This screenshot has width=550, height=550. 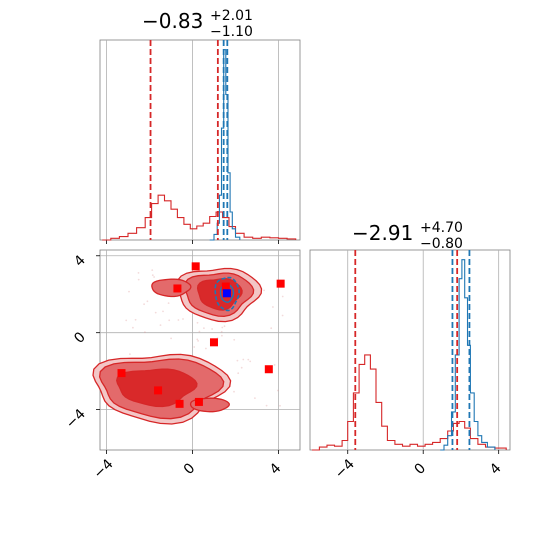 I want to click on bottom-right-frame, so click(x=410, y=350).